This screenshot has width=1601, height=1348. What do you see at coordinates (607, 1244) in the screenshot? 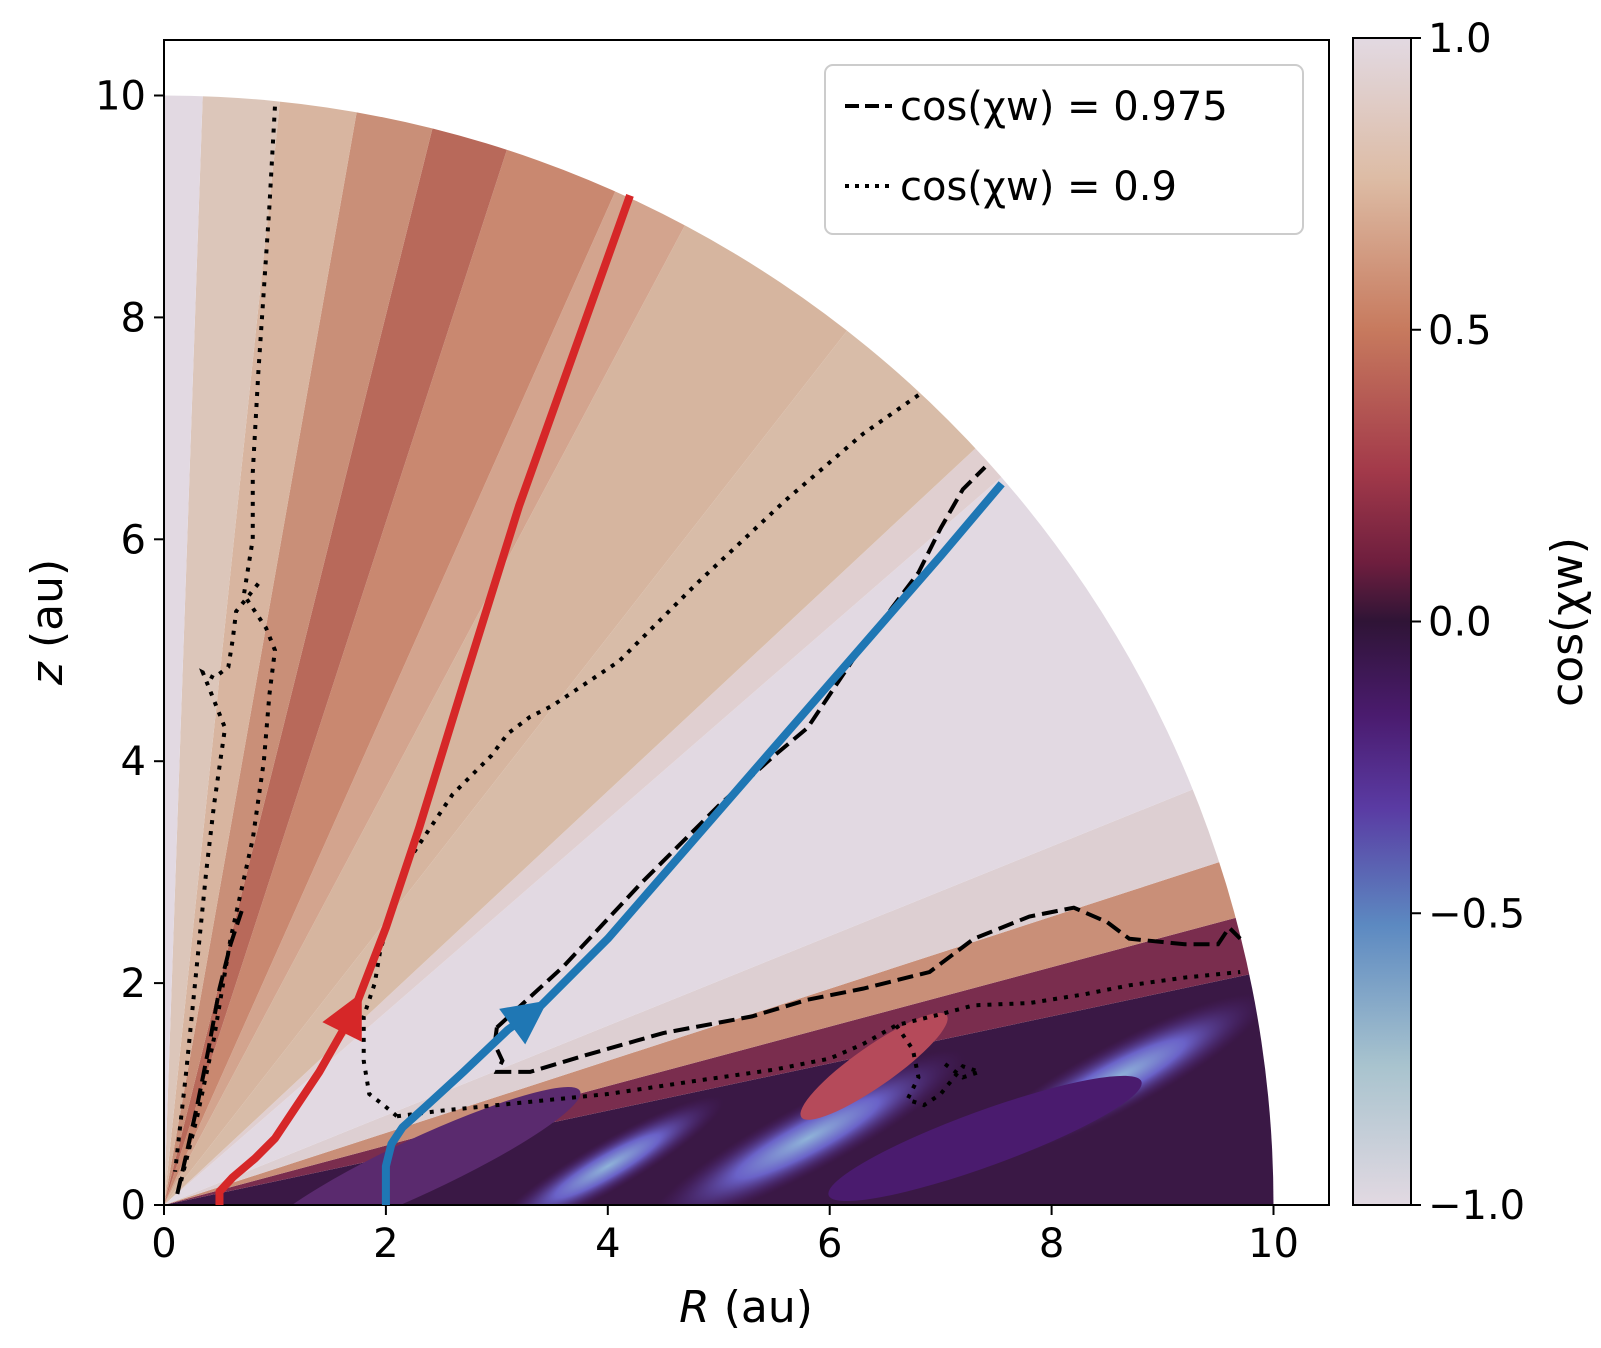
I see `x-tick-label: 4` at bounding box center [607, 1244].